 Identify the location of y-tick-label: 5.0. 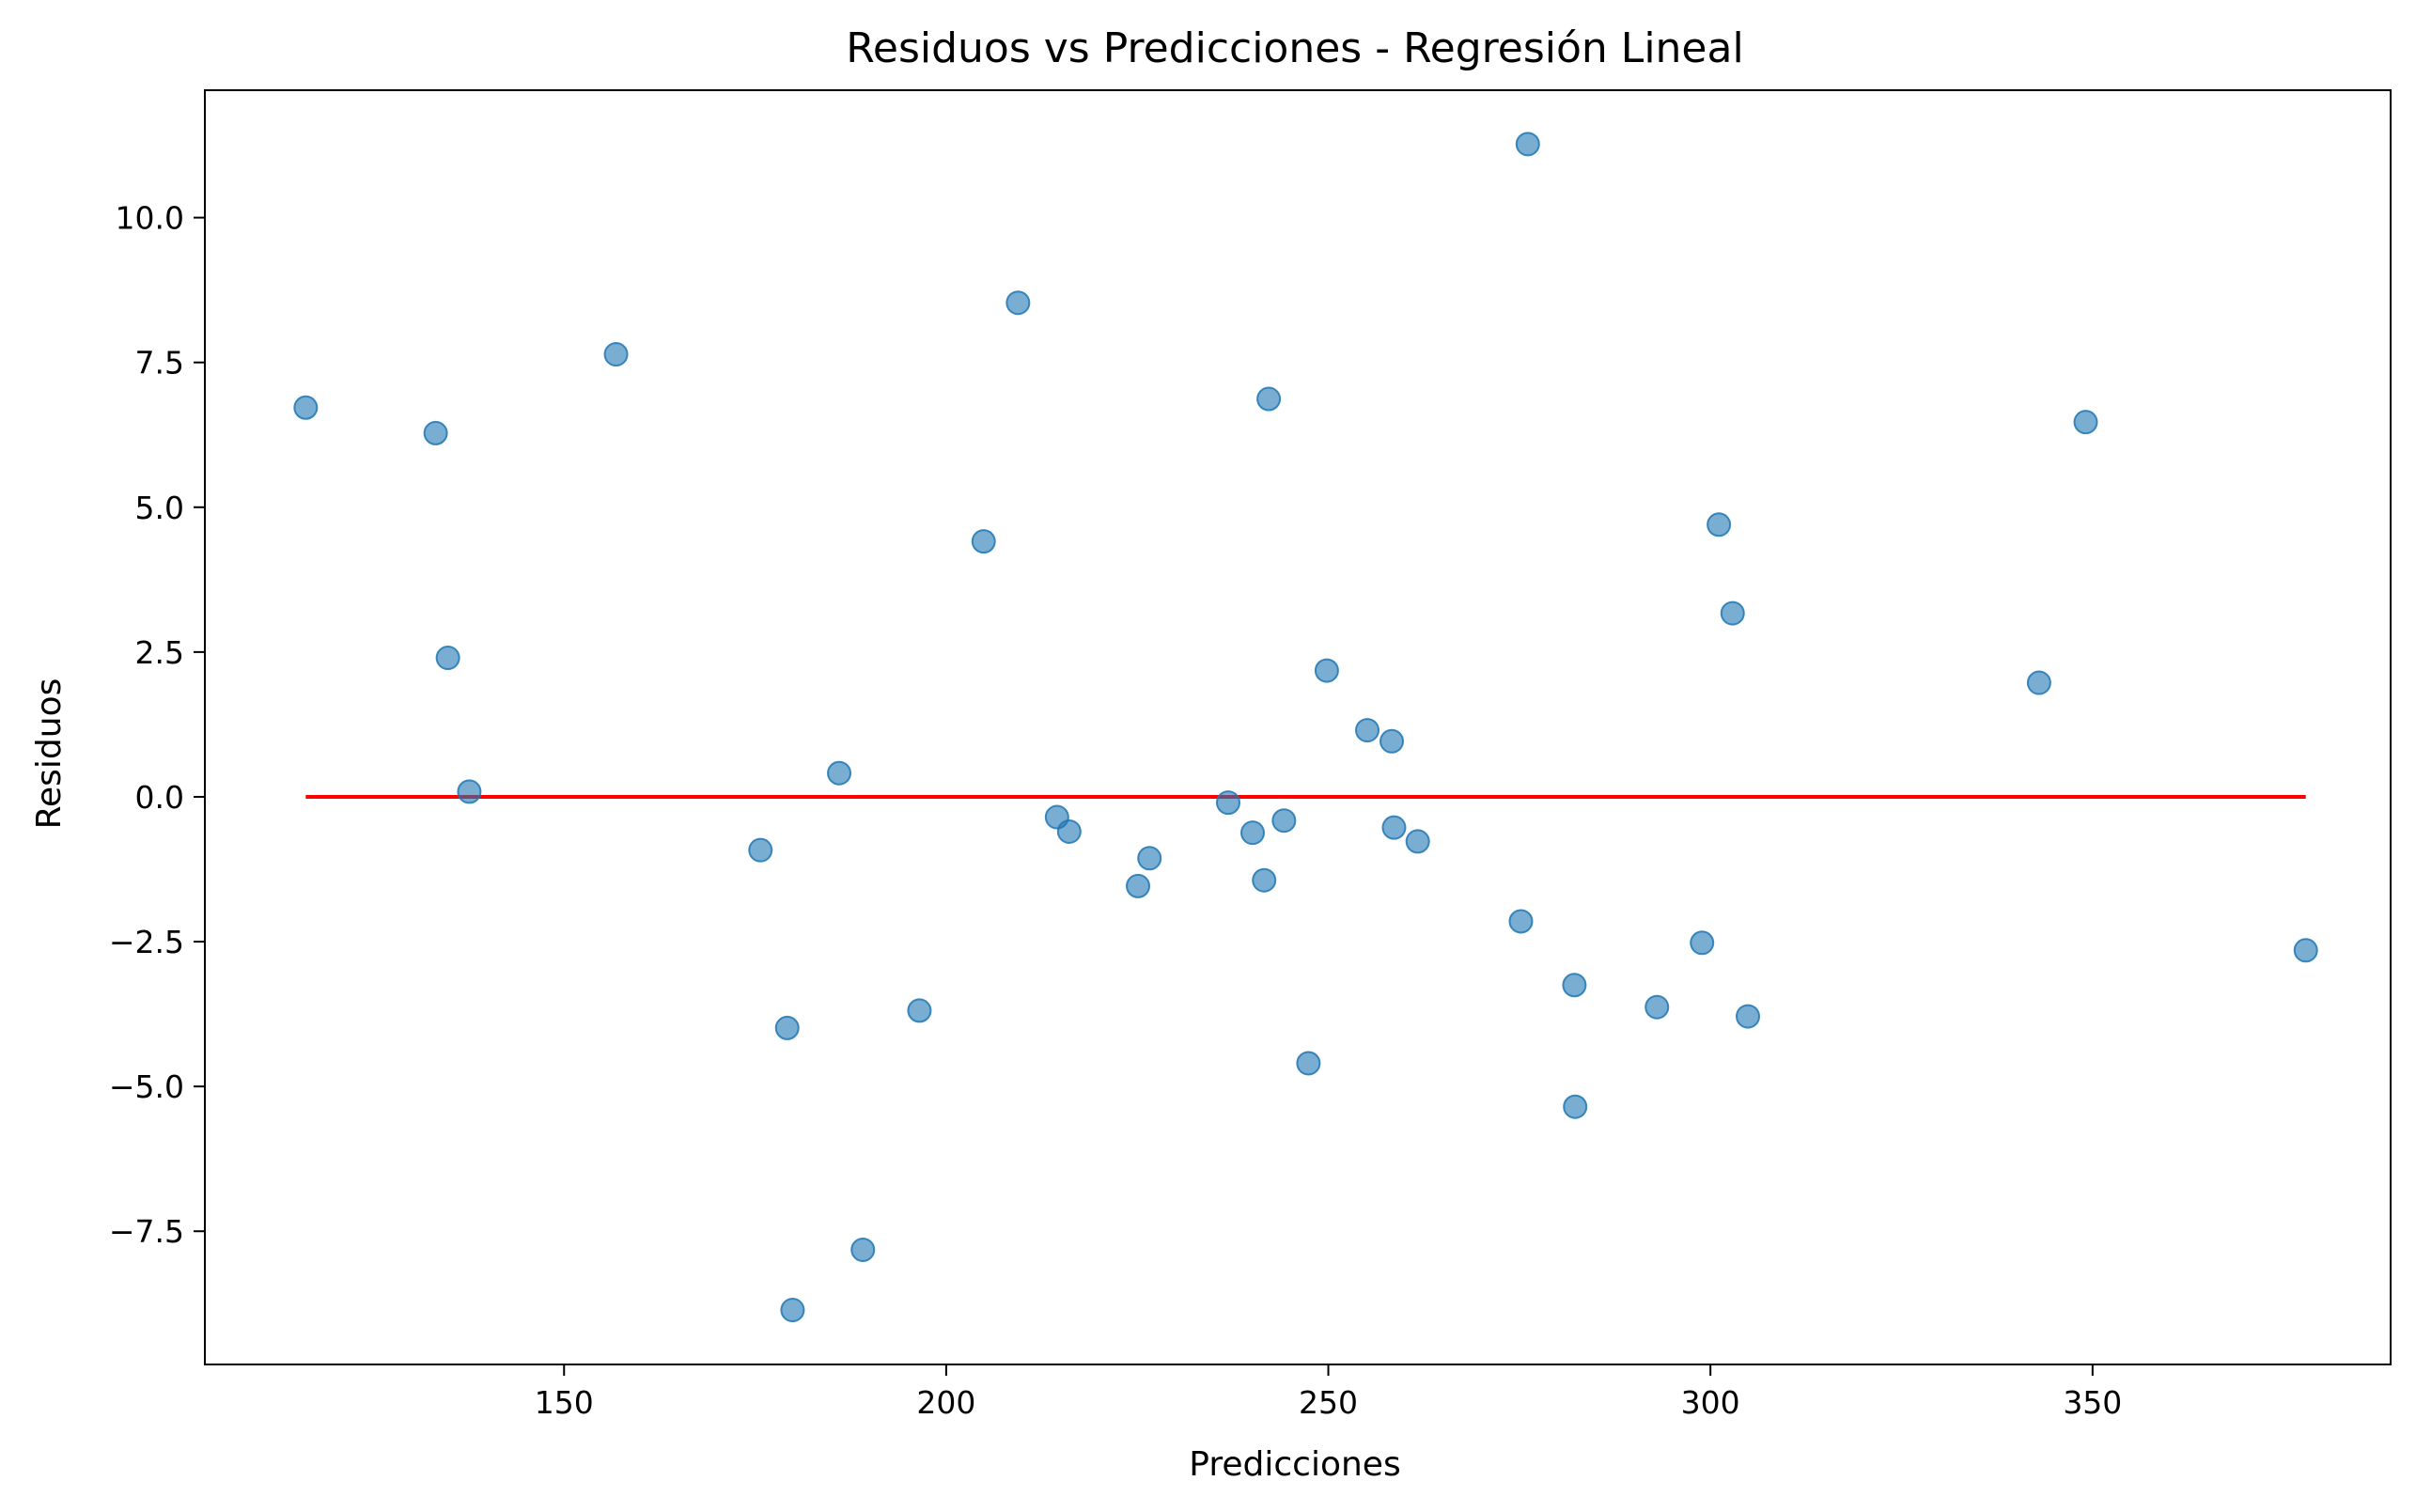
(159, 508).